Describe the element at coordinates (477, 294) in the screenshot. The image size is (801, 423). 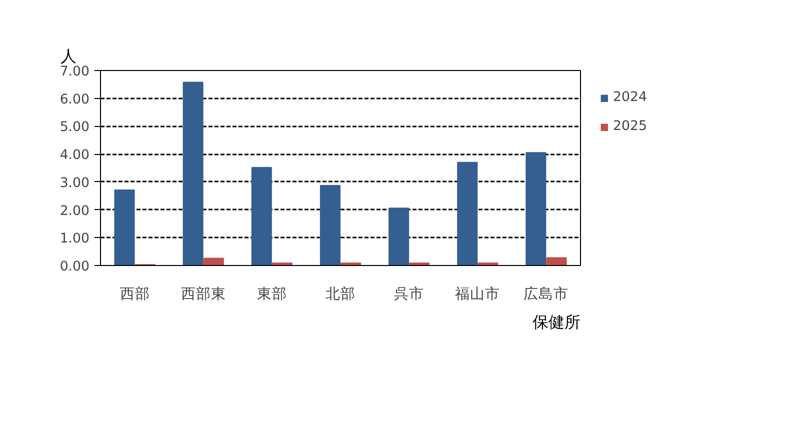
I see `x-tick-label: 福山市` at that location.